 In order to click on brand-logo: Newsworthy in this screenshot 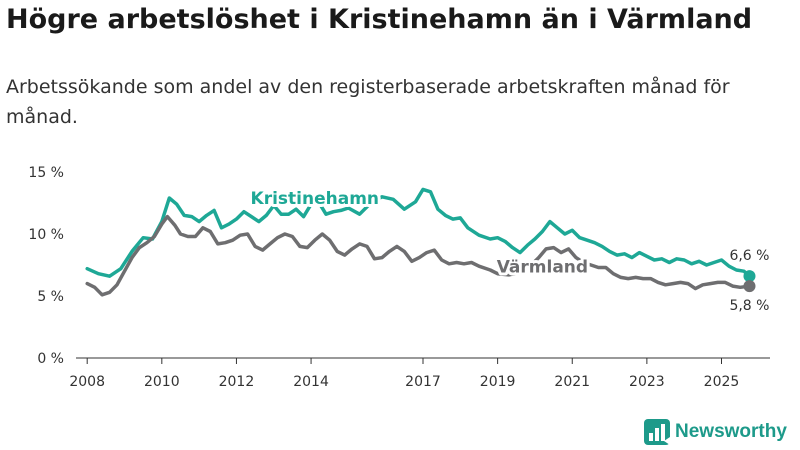, I will do `click(715, 432)`.